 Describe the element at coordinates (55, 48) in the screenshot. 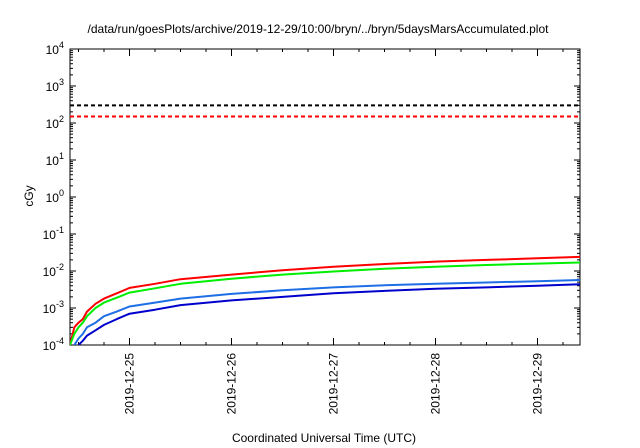

I see `y-tick-label: 10⁴` at that location.